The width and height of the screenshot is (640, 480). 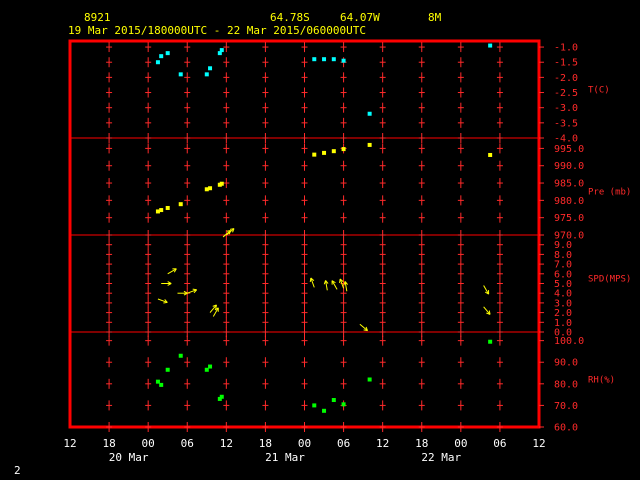 I want to click on panel-label: SPD(MPS), so click(x=609, y=280).